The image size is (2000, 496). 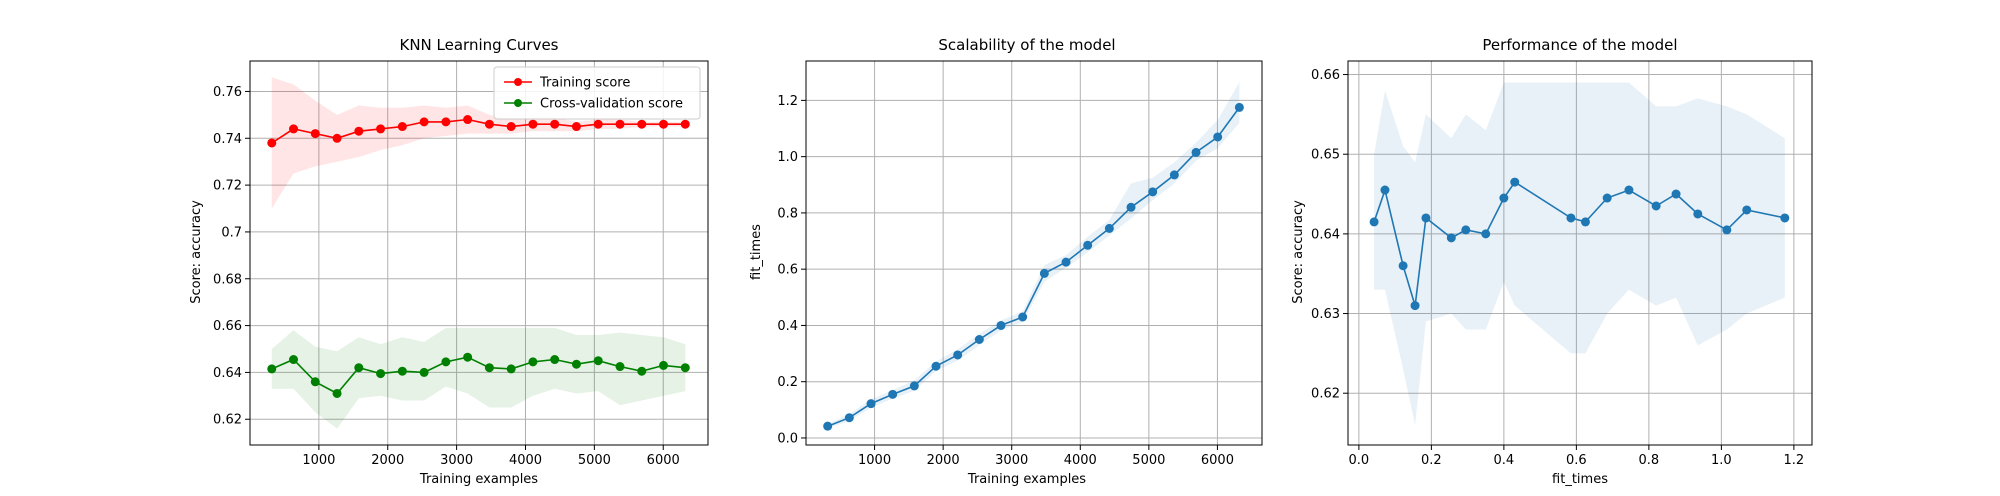 What do you see at coordinates (1325, 314) in the screenshot?
I see `y-tick-label: 0.63` at bounding box center [1325, 314].